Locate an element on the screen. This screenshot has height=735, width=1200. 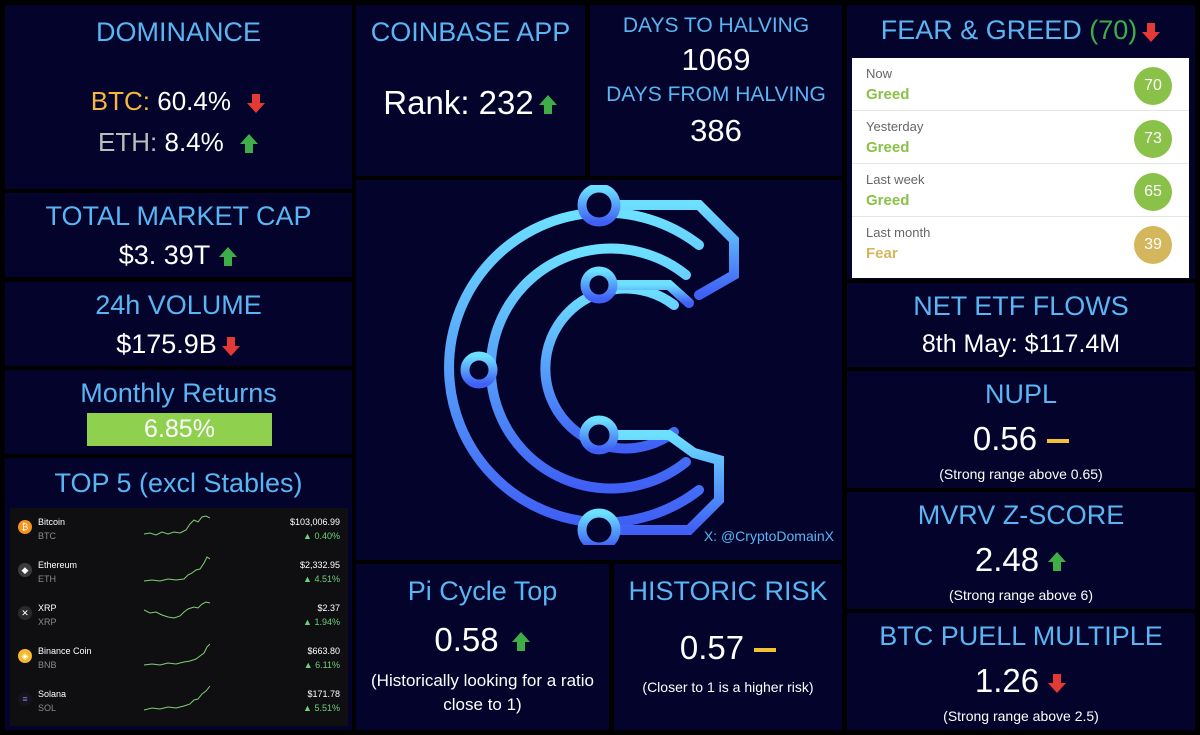
market-cap-row: $3. 39T is located at coordinates (178, 255).